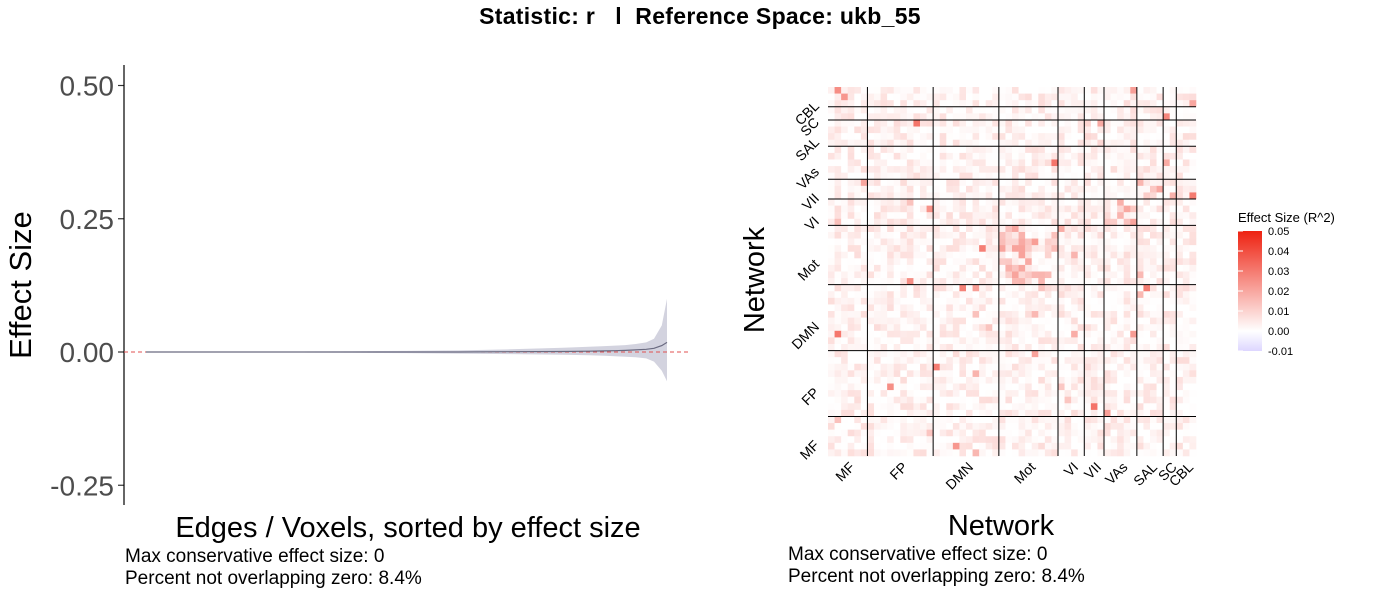  I want to click on heatmap-x-tick-label: VAs, so click(1116, 473).